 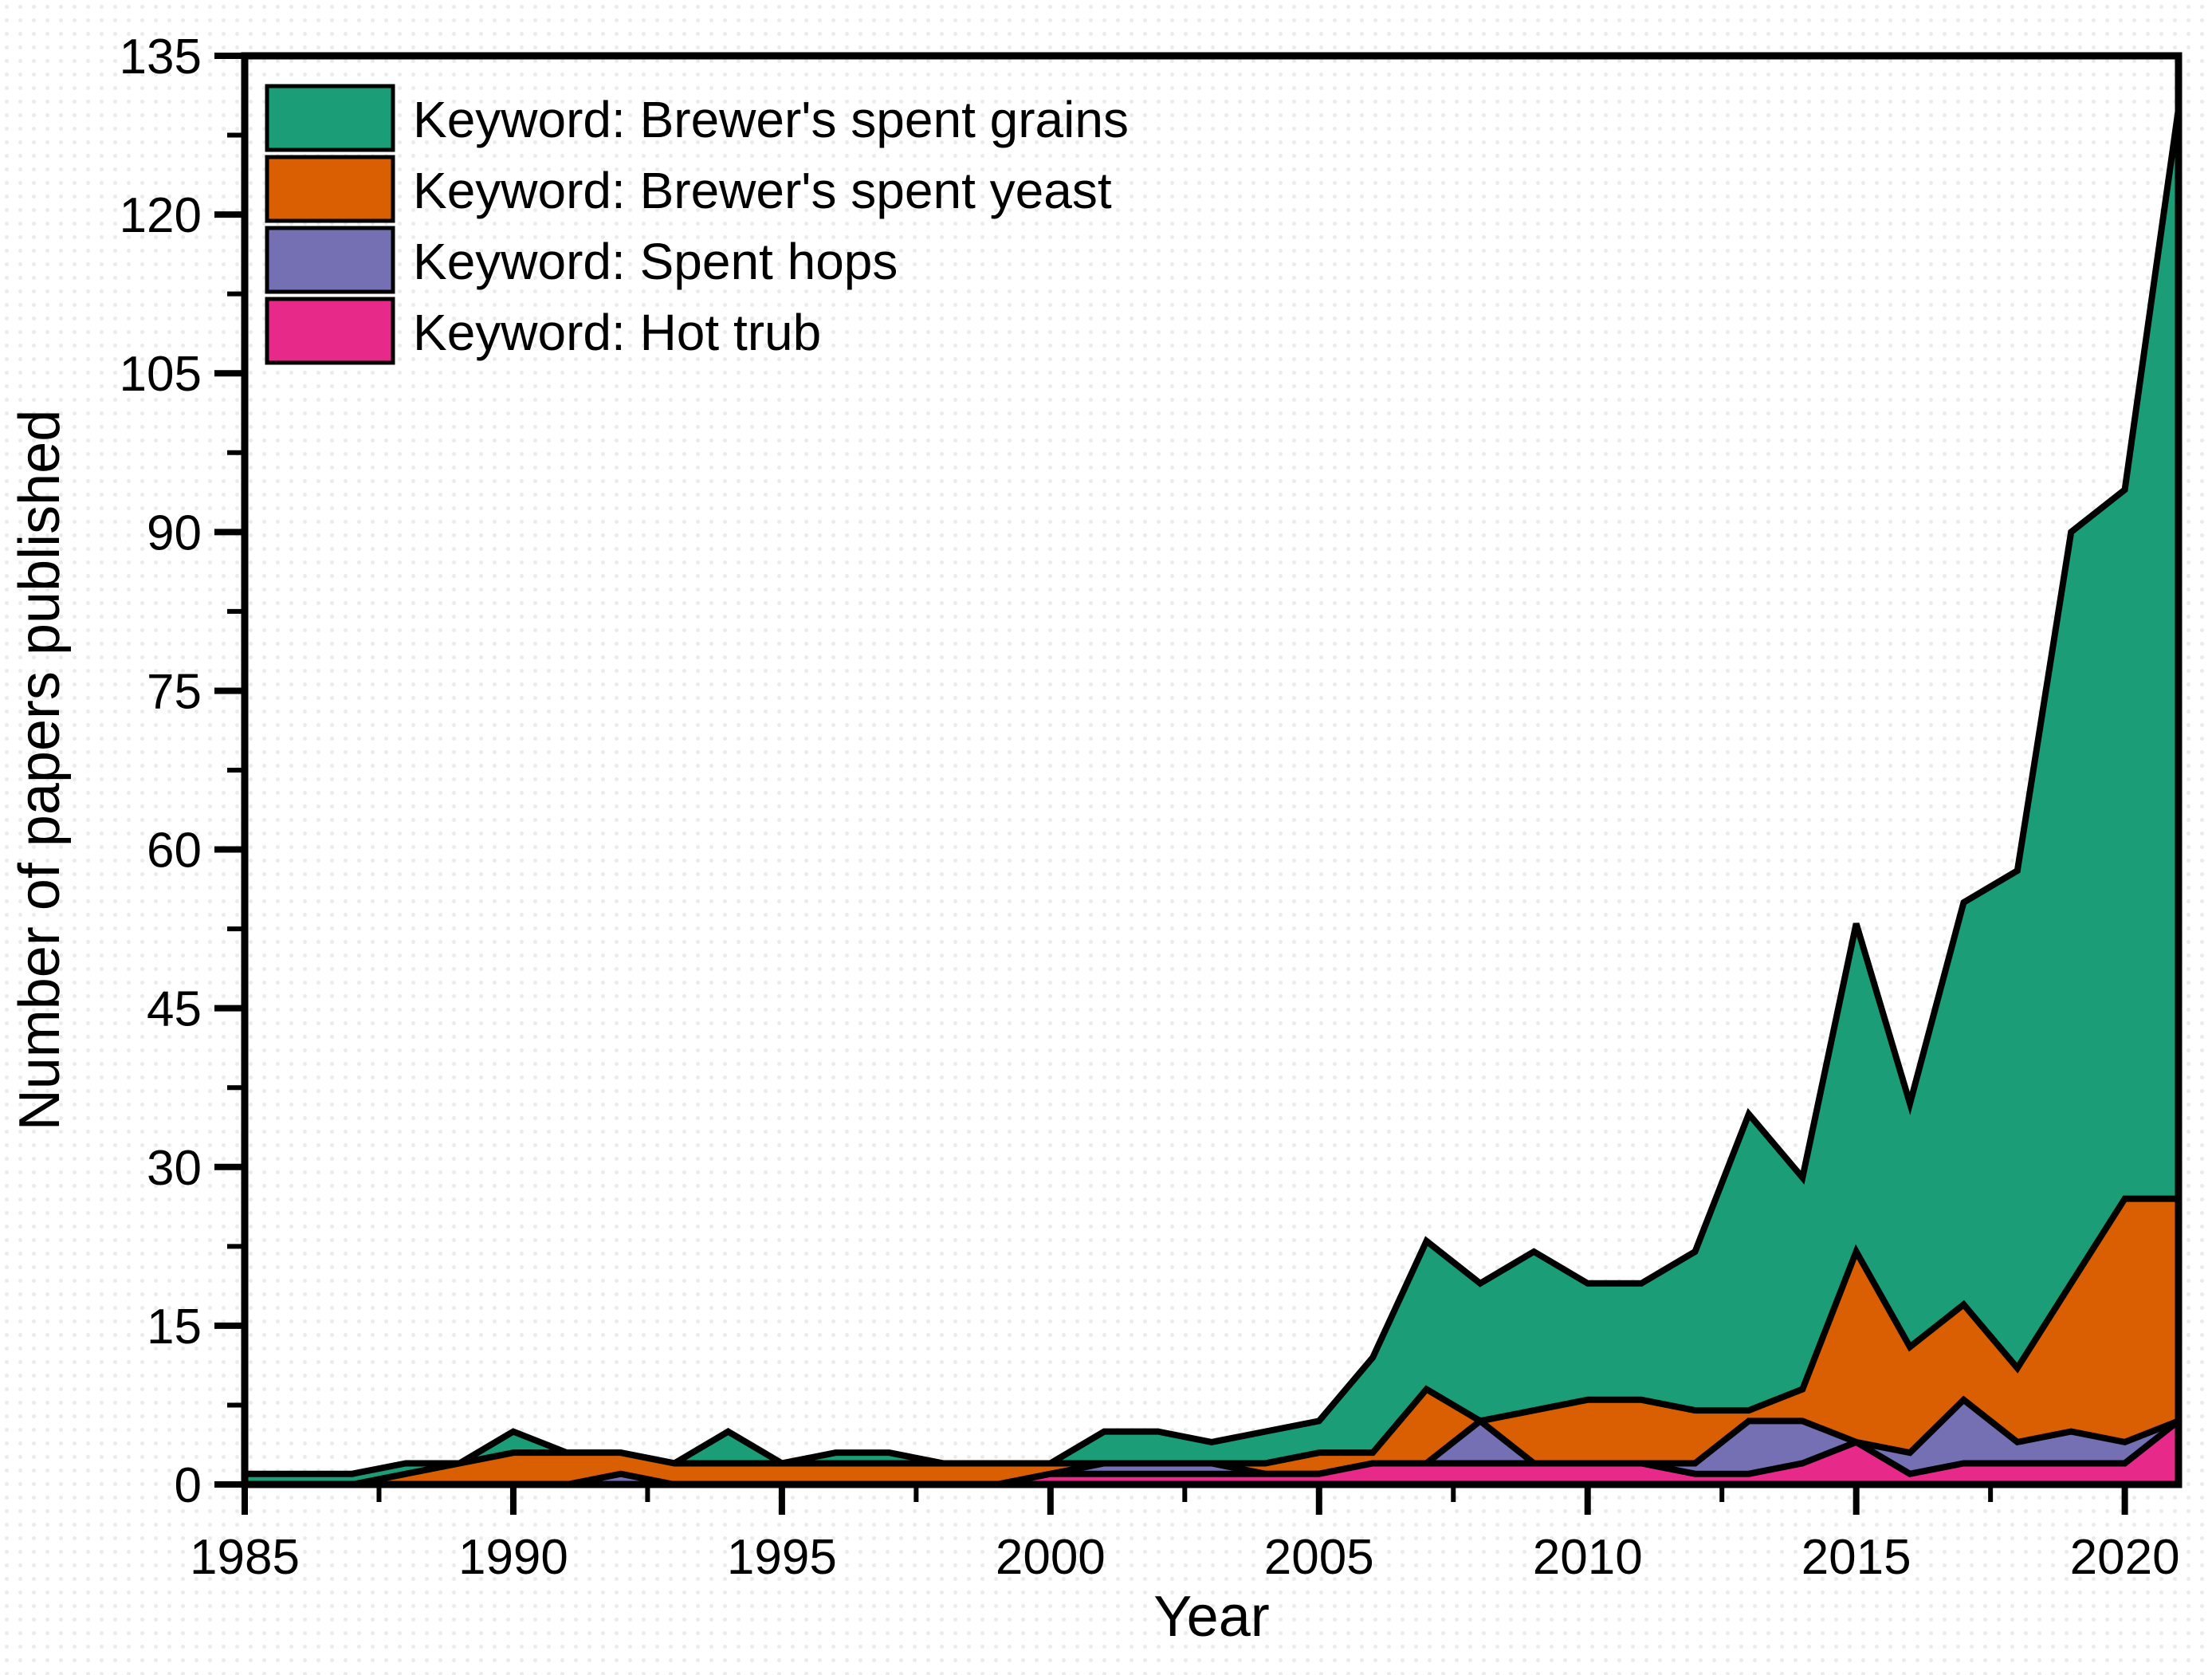 What do you see at coordinates (174, 692) in the screenshot?
I see `y-tick-label: 75` at bounding box center [174, 692].